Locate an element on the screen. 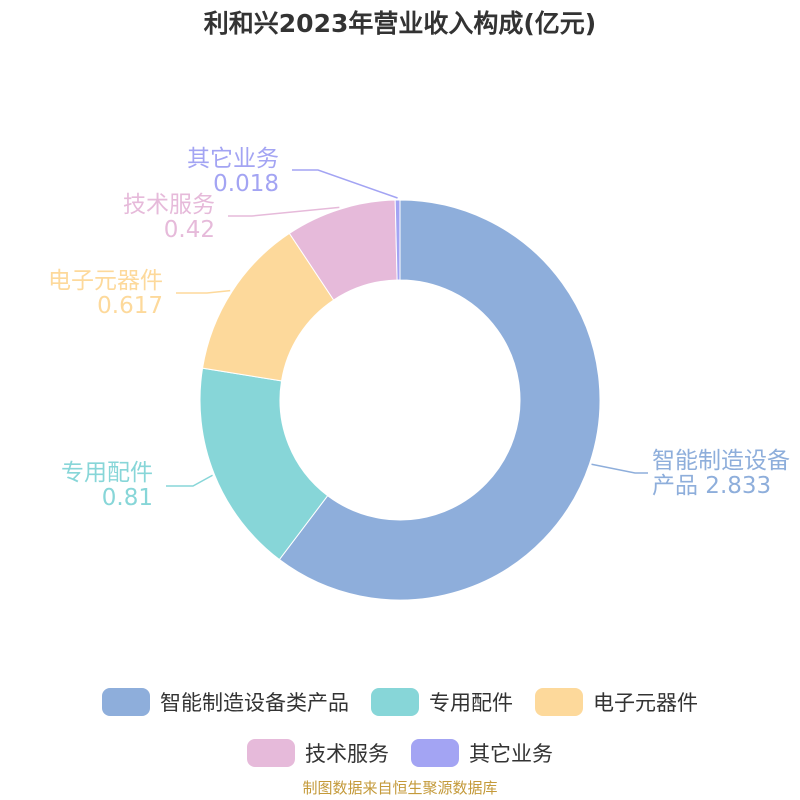  label-special-parts-name: 专用配件 is located at coordinates (107, 473).